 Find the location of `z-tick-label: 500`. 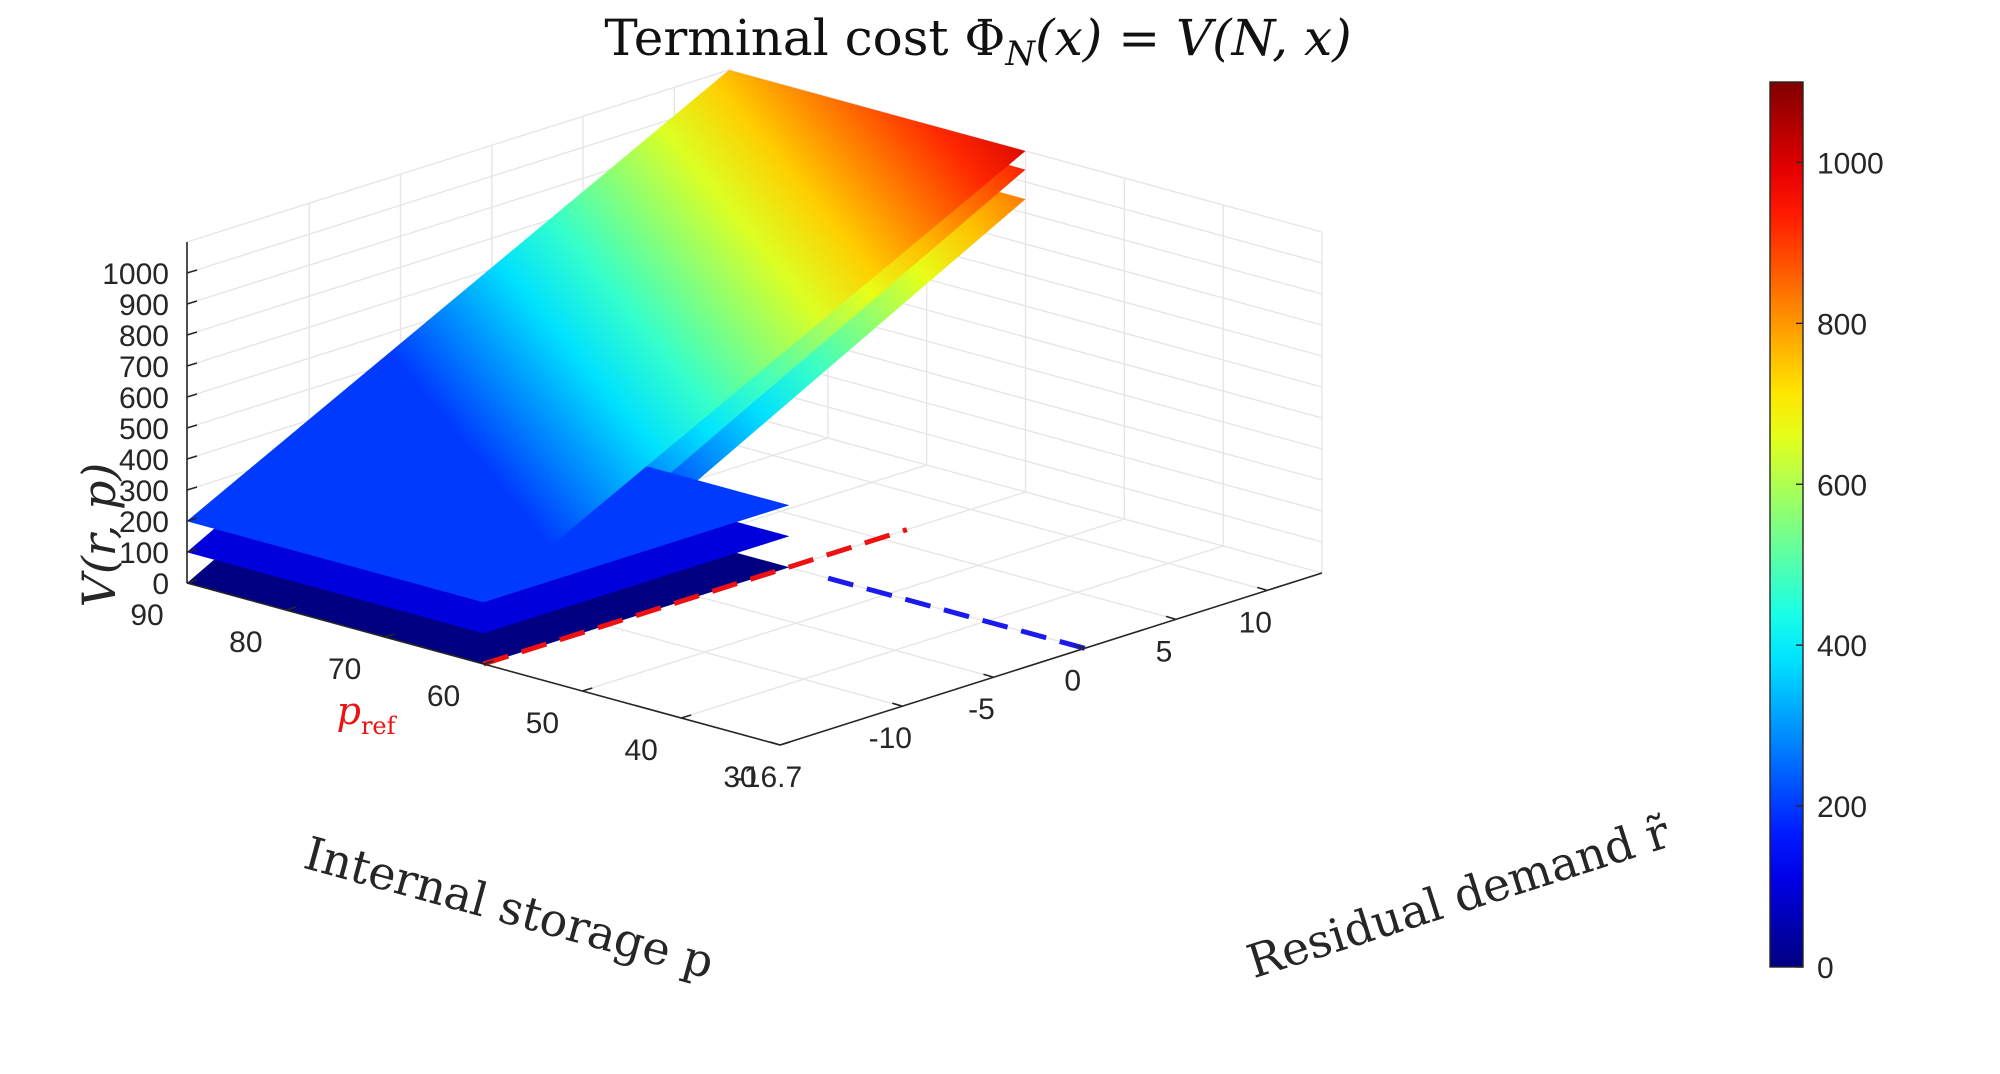

z-tick-label: 500 is located at coordinates (144, 429).